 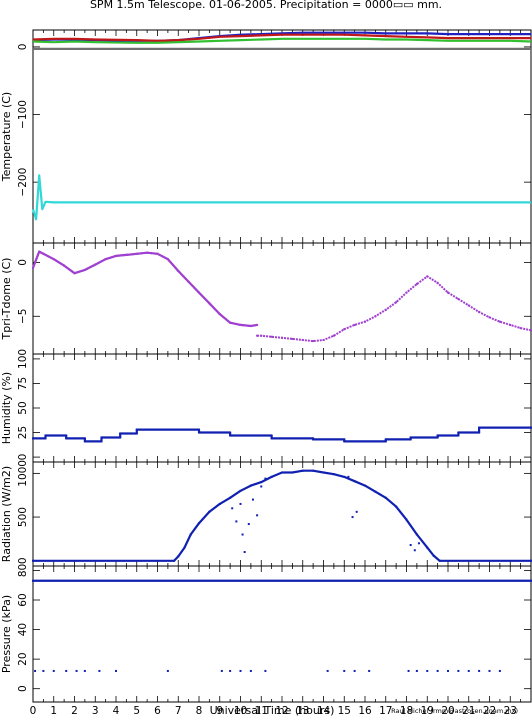 What do you see at coordinates (157, 711) in the screenshot?
I see `x-tick-label: 6` at bounding box center [157, 711].